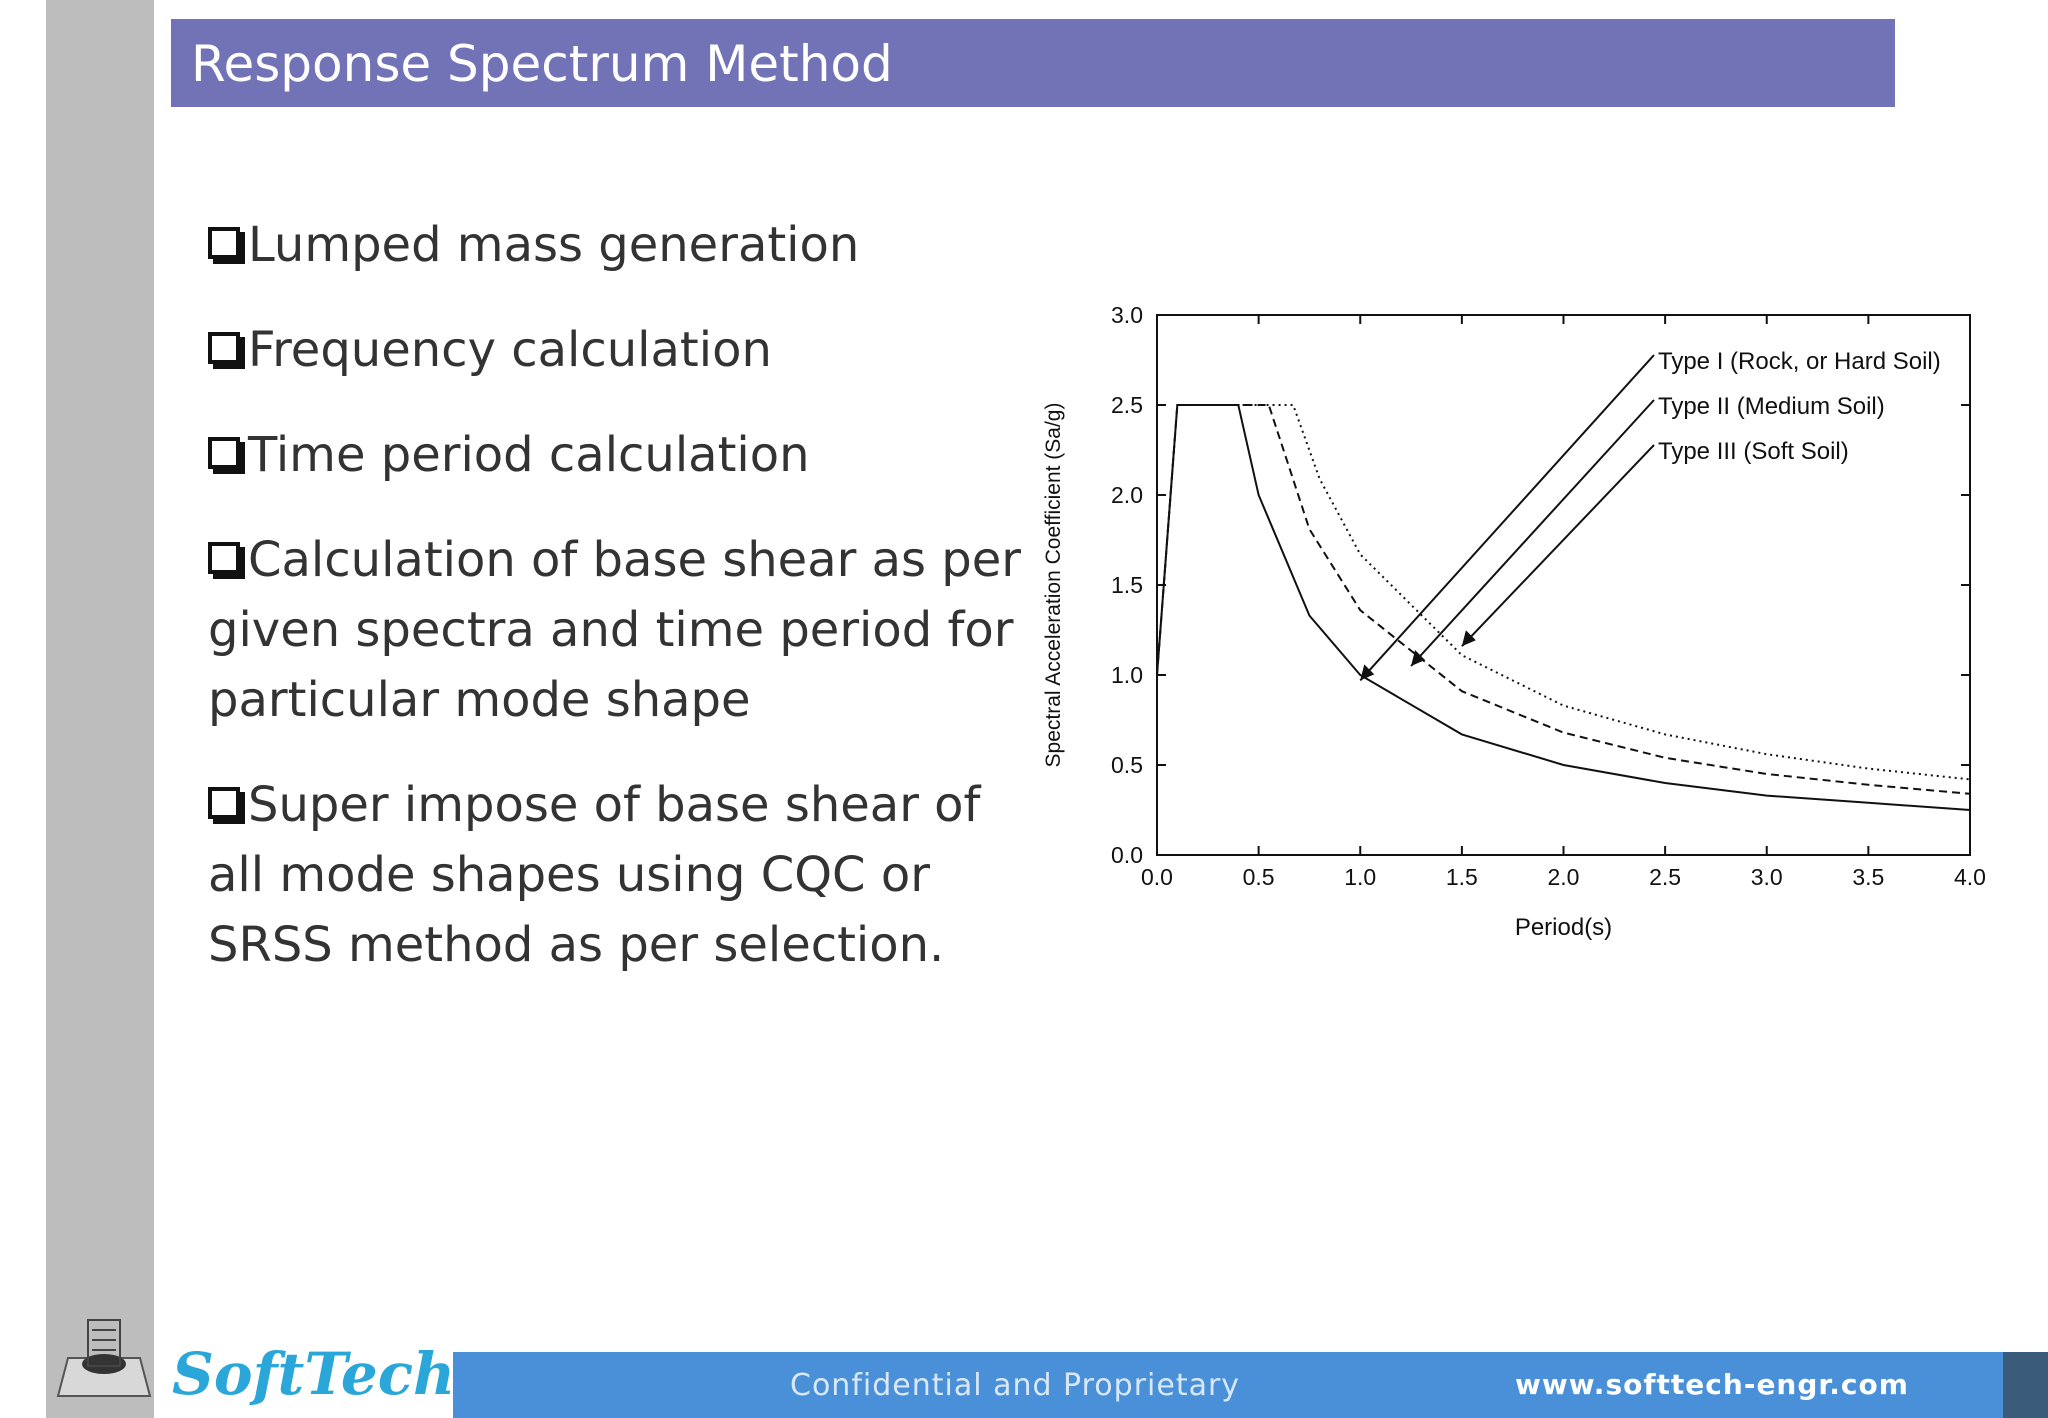 The image size is (2048, 1418). I want to click on x-tick-label: 0.0, so click(1157, 877).